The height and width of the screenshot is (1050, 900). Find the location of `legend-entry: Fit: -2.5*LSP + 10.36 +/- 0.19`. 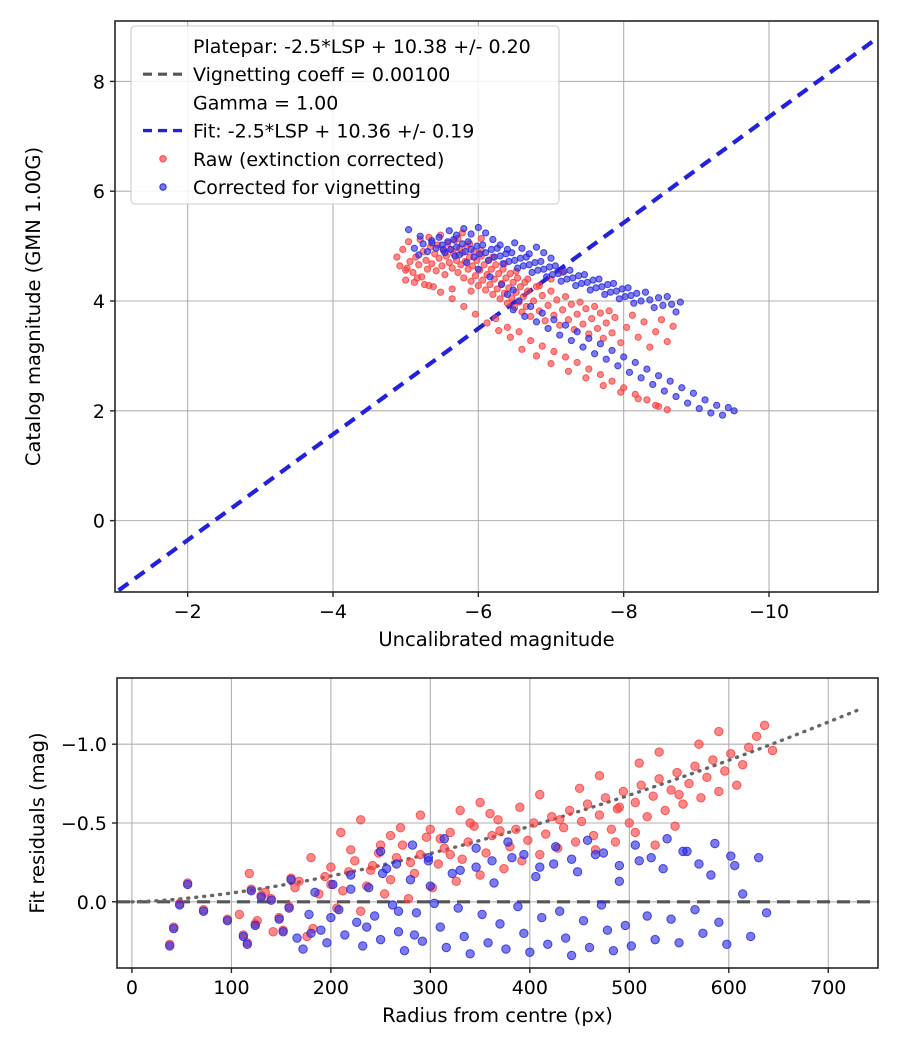

legend-entry: Fit: -2.5*LSP + 10.36 +/- 0.19 is located at coordinates (308, 132).